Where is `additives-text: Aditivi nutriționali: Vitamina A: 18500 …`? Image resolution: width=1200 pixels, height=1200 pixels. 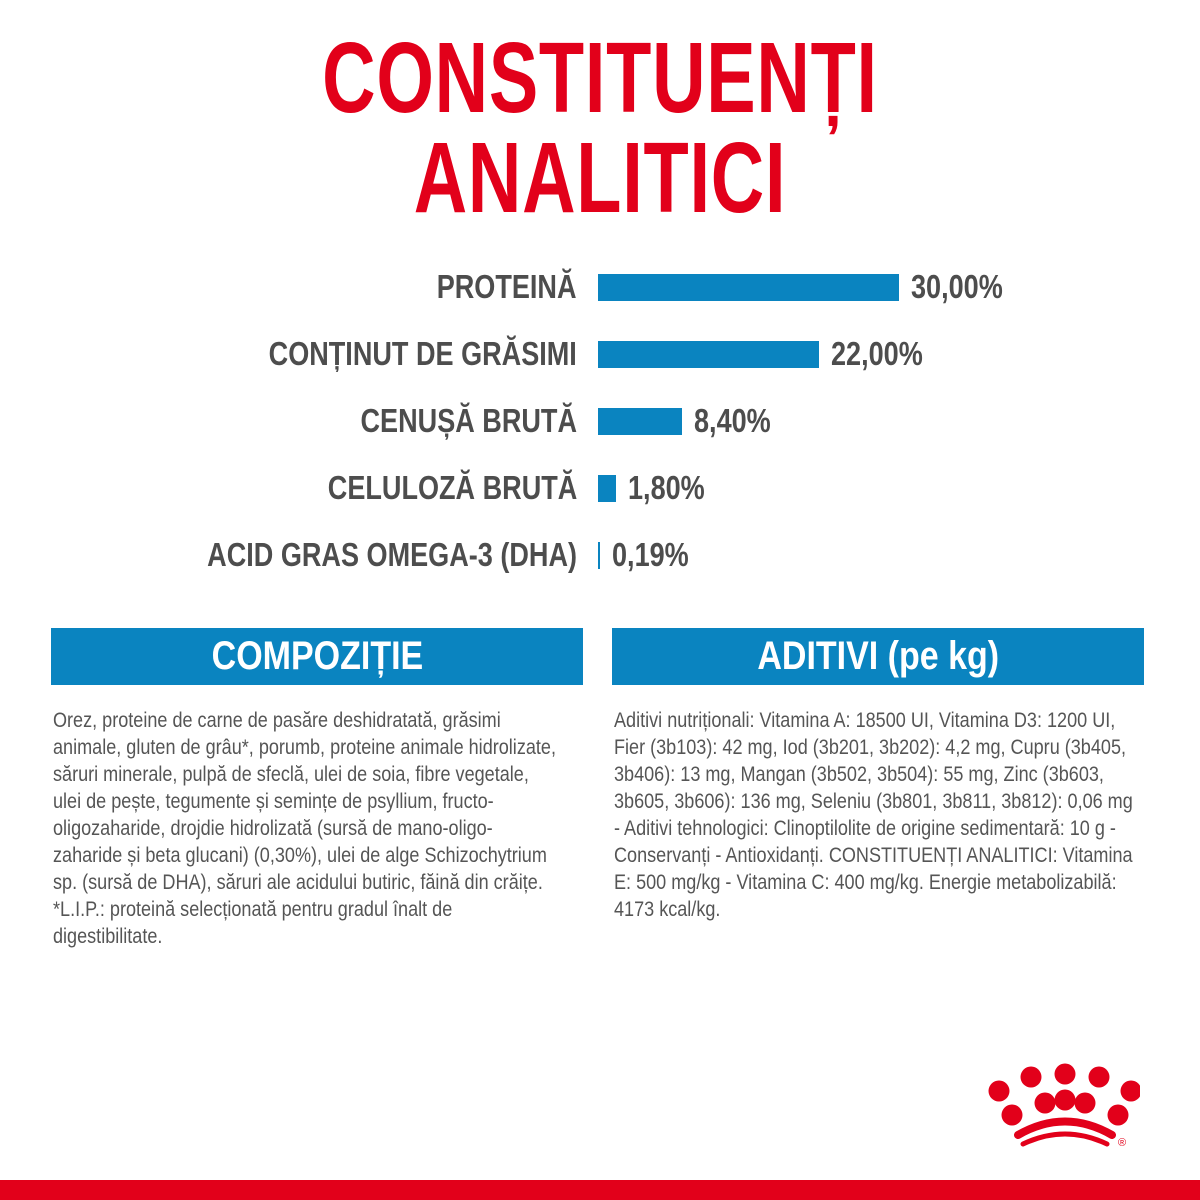 additives-text: Aditivi nutriționali: Vitamina A: 18500 … is located at coordinates (878, 815).